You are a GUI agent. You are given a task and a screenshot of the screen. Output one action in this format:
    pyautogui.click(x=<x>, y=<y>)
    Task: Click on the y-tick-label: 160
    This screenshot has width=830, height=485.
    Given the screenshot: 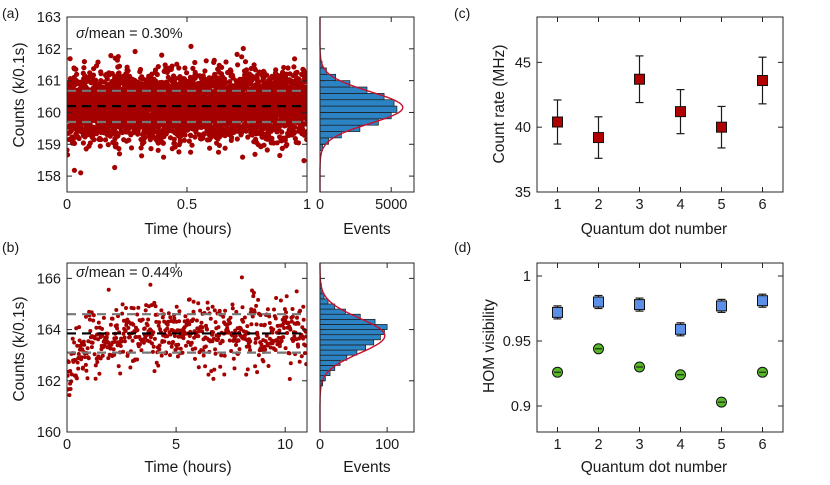 What is the action you would take?
    pyautogui.click(x=49, y=433)
    